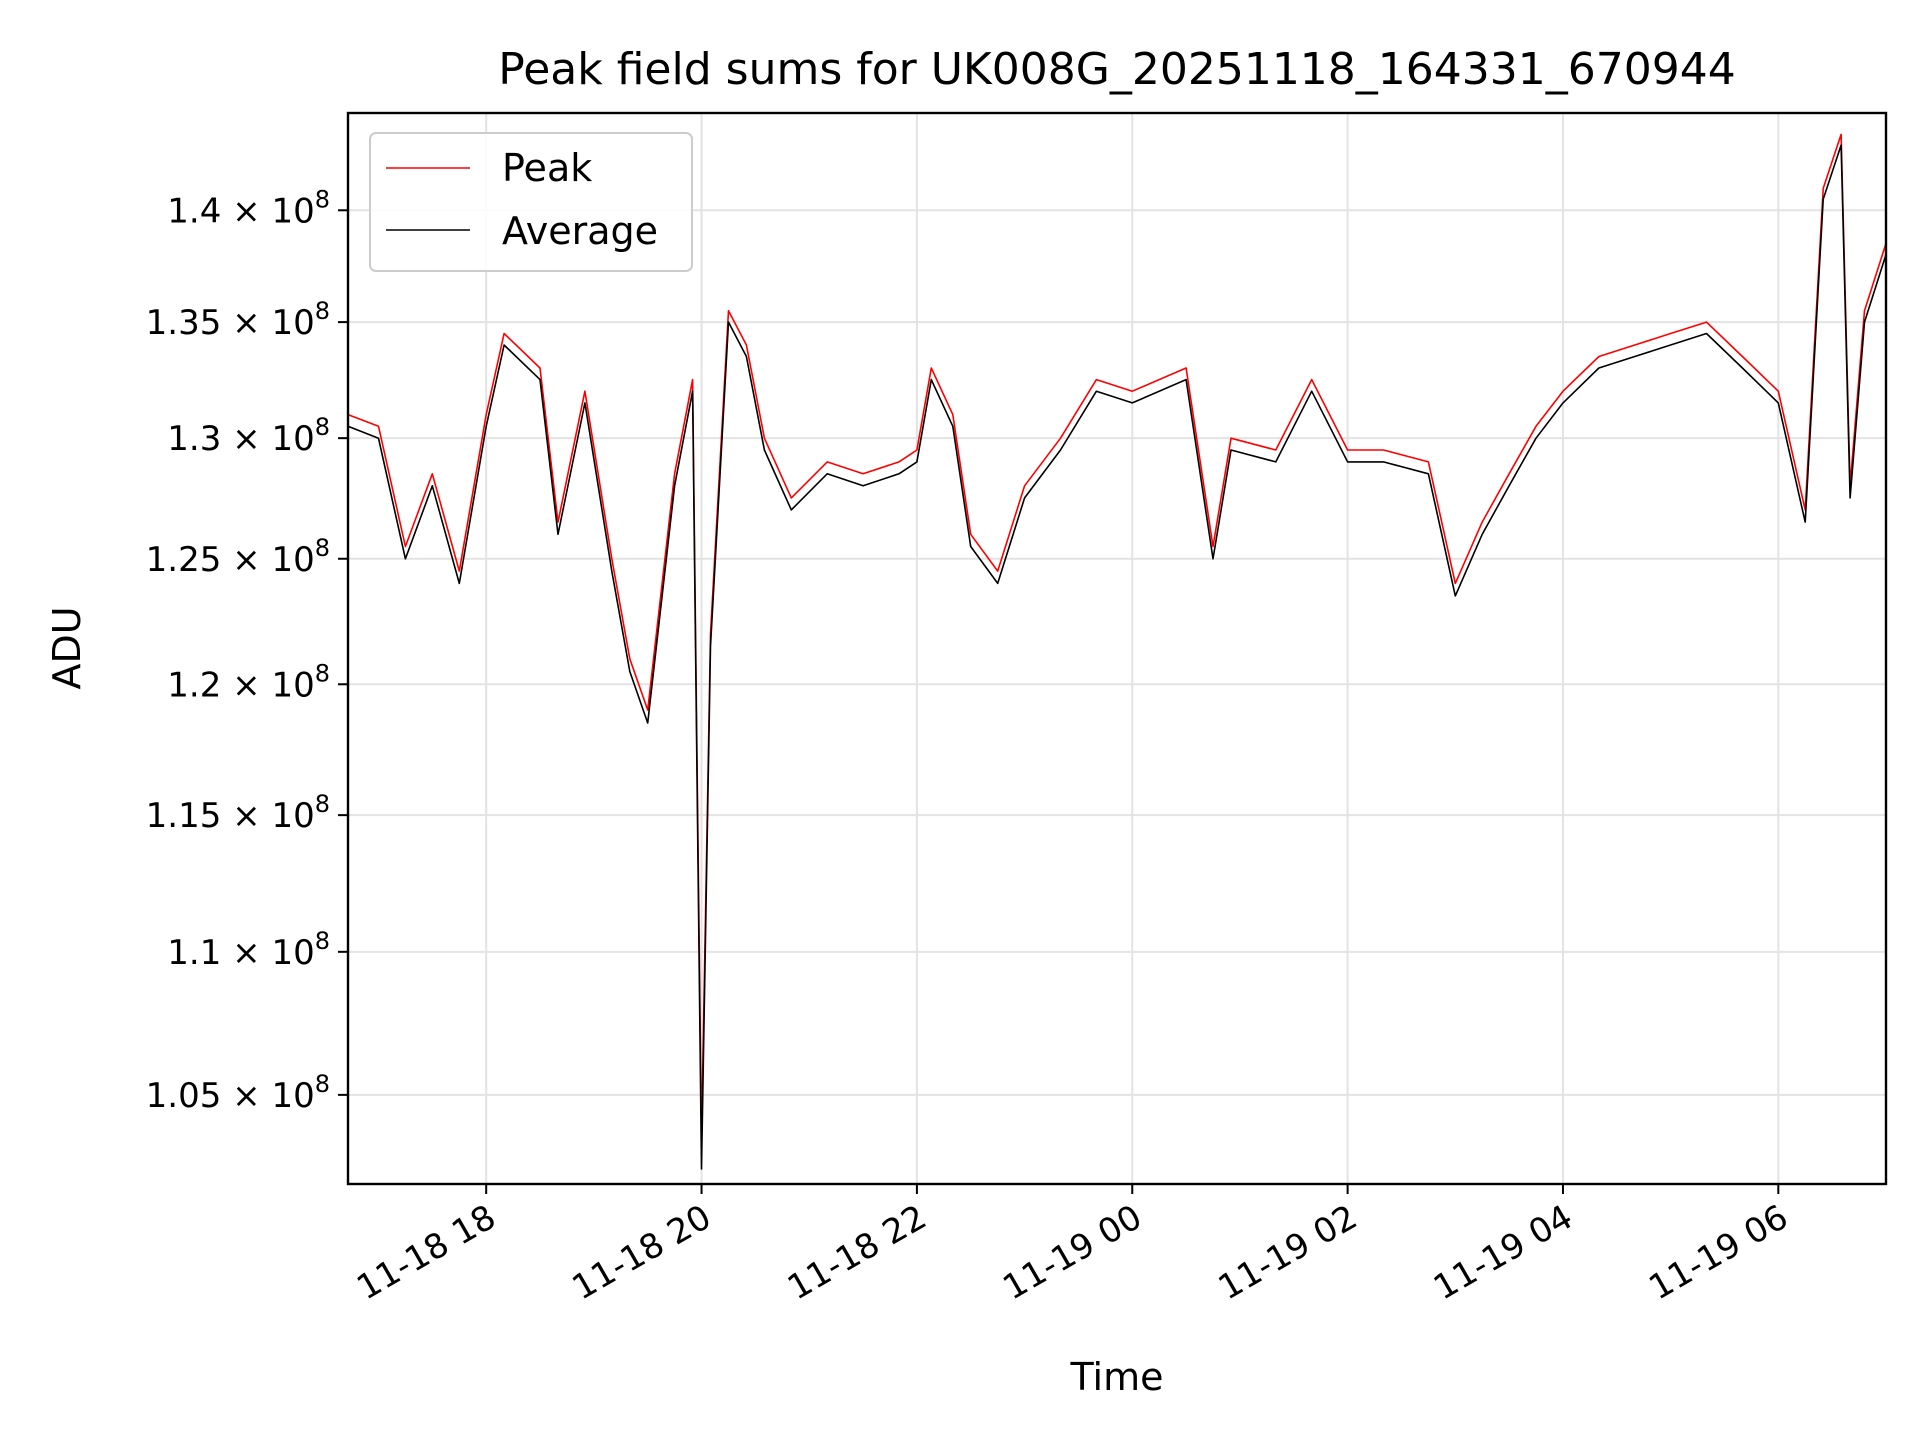 Image resolution: width=1920 pixels, height=1440 pixels. Describe the element at coordinates (238, 320) in the screenshot. I see `y-tick-label: 1.35 × 108` at that location.